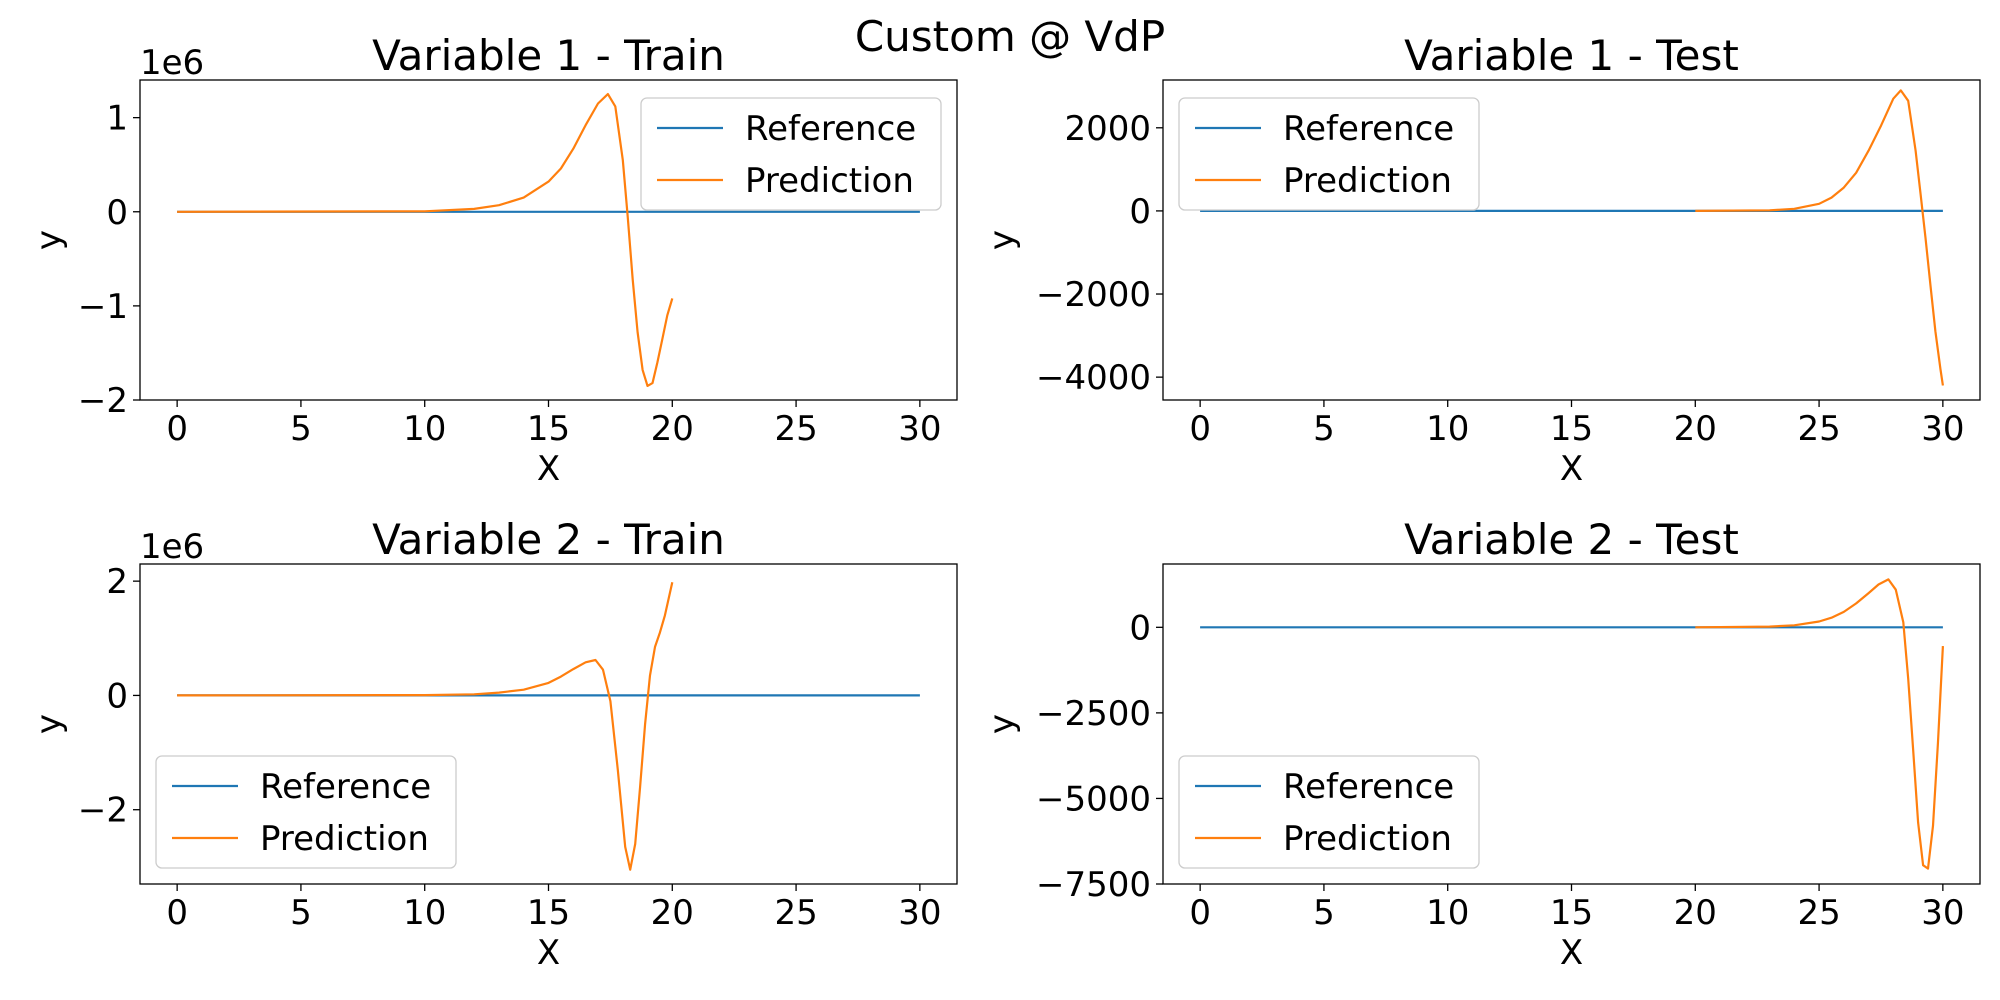 The width and height of the screenshot is (2000, 1000). Describe the element at coordinates (1093, 714) in the screenshot. I see `y-tick-label: −2500` at that location.